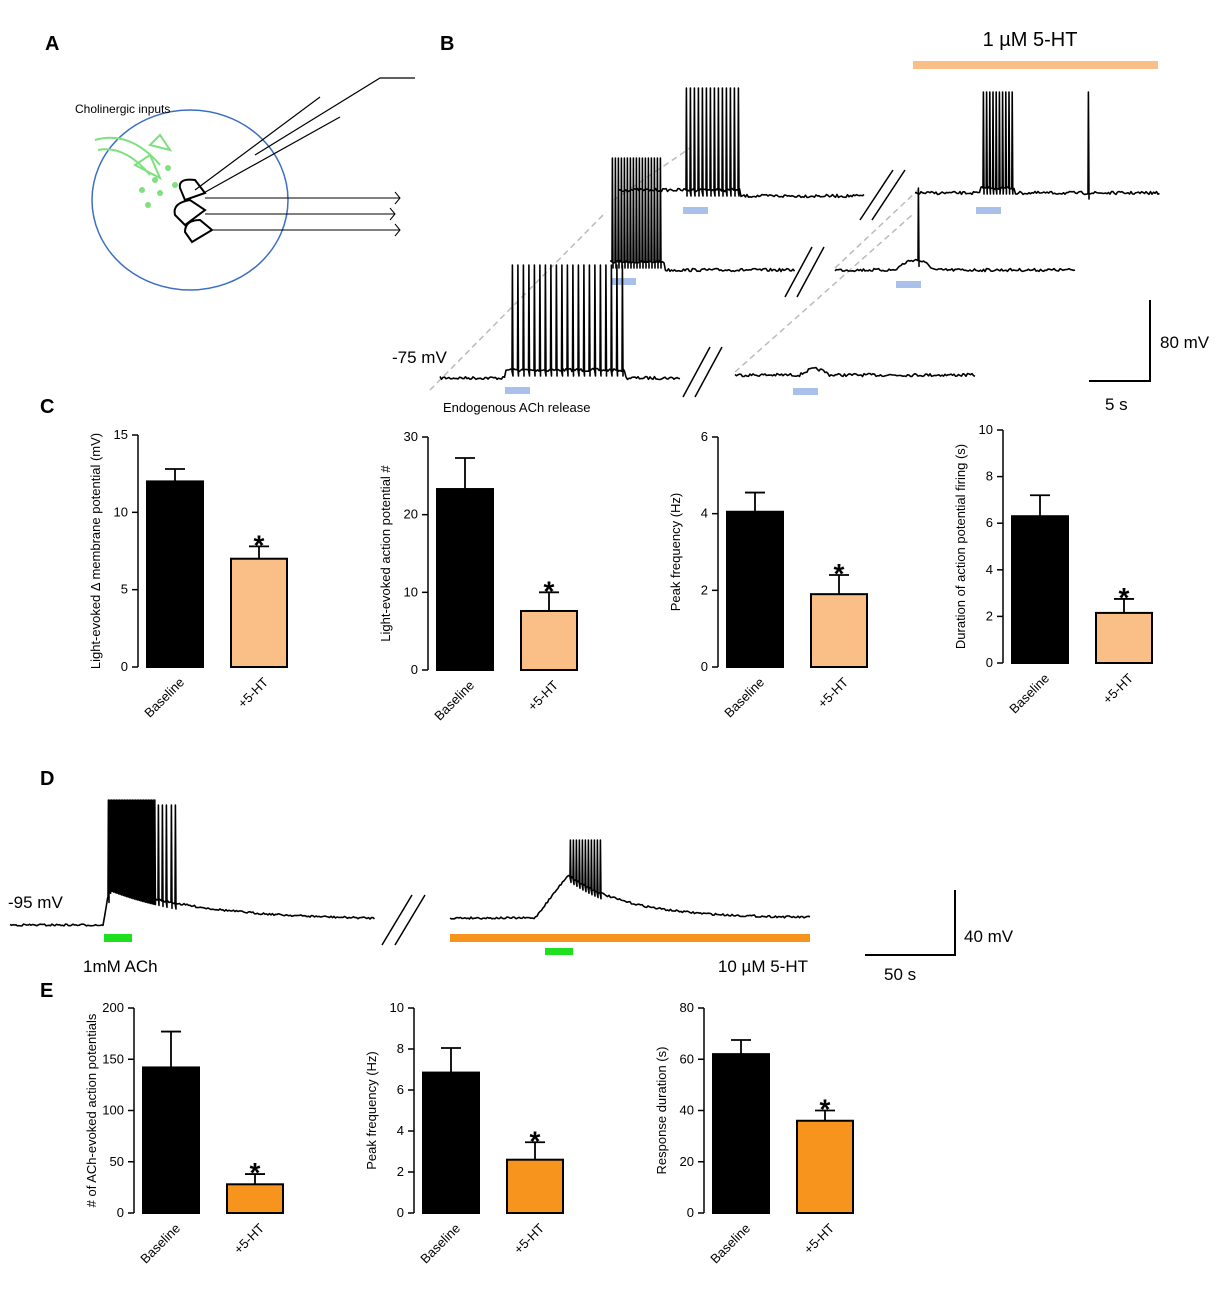 The width and height of the screenshot is (1222, 1300). Describe the element at coordinates (385, 553) in the screenshot. I see `y-axis-label: Light-evoked action potential #` at that location.